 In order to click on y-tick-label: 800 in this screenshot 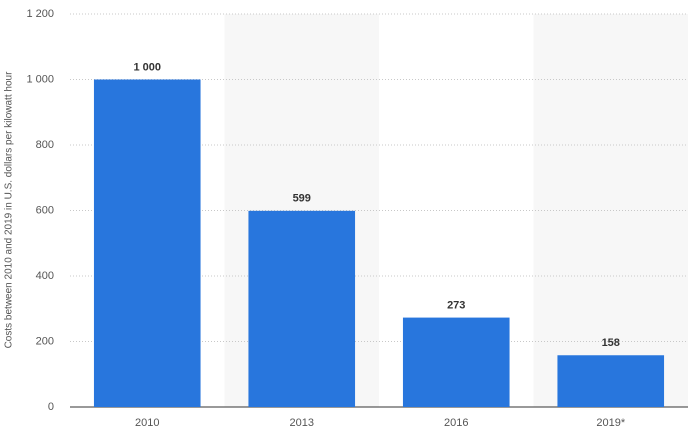, I will do `click(45, 145)`.